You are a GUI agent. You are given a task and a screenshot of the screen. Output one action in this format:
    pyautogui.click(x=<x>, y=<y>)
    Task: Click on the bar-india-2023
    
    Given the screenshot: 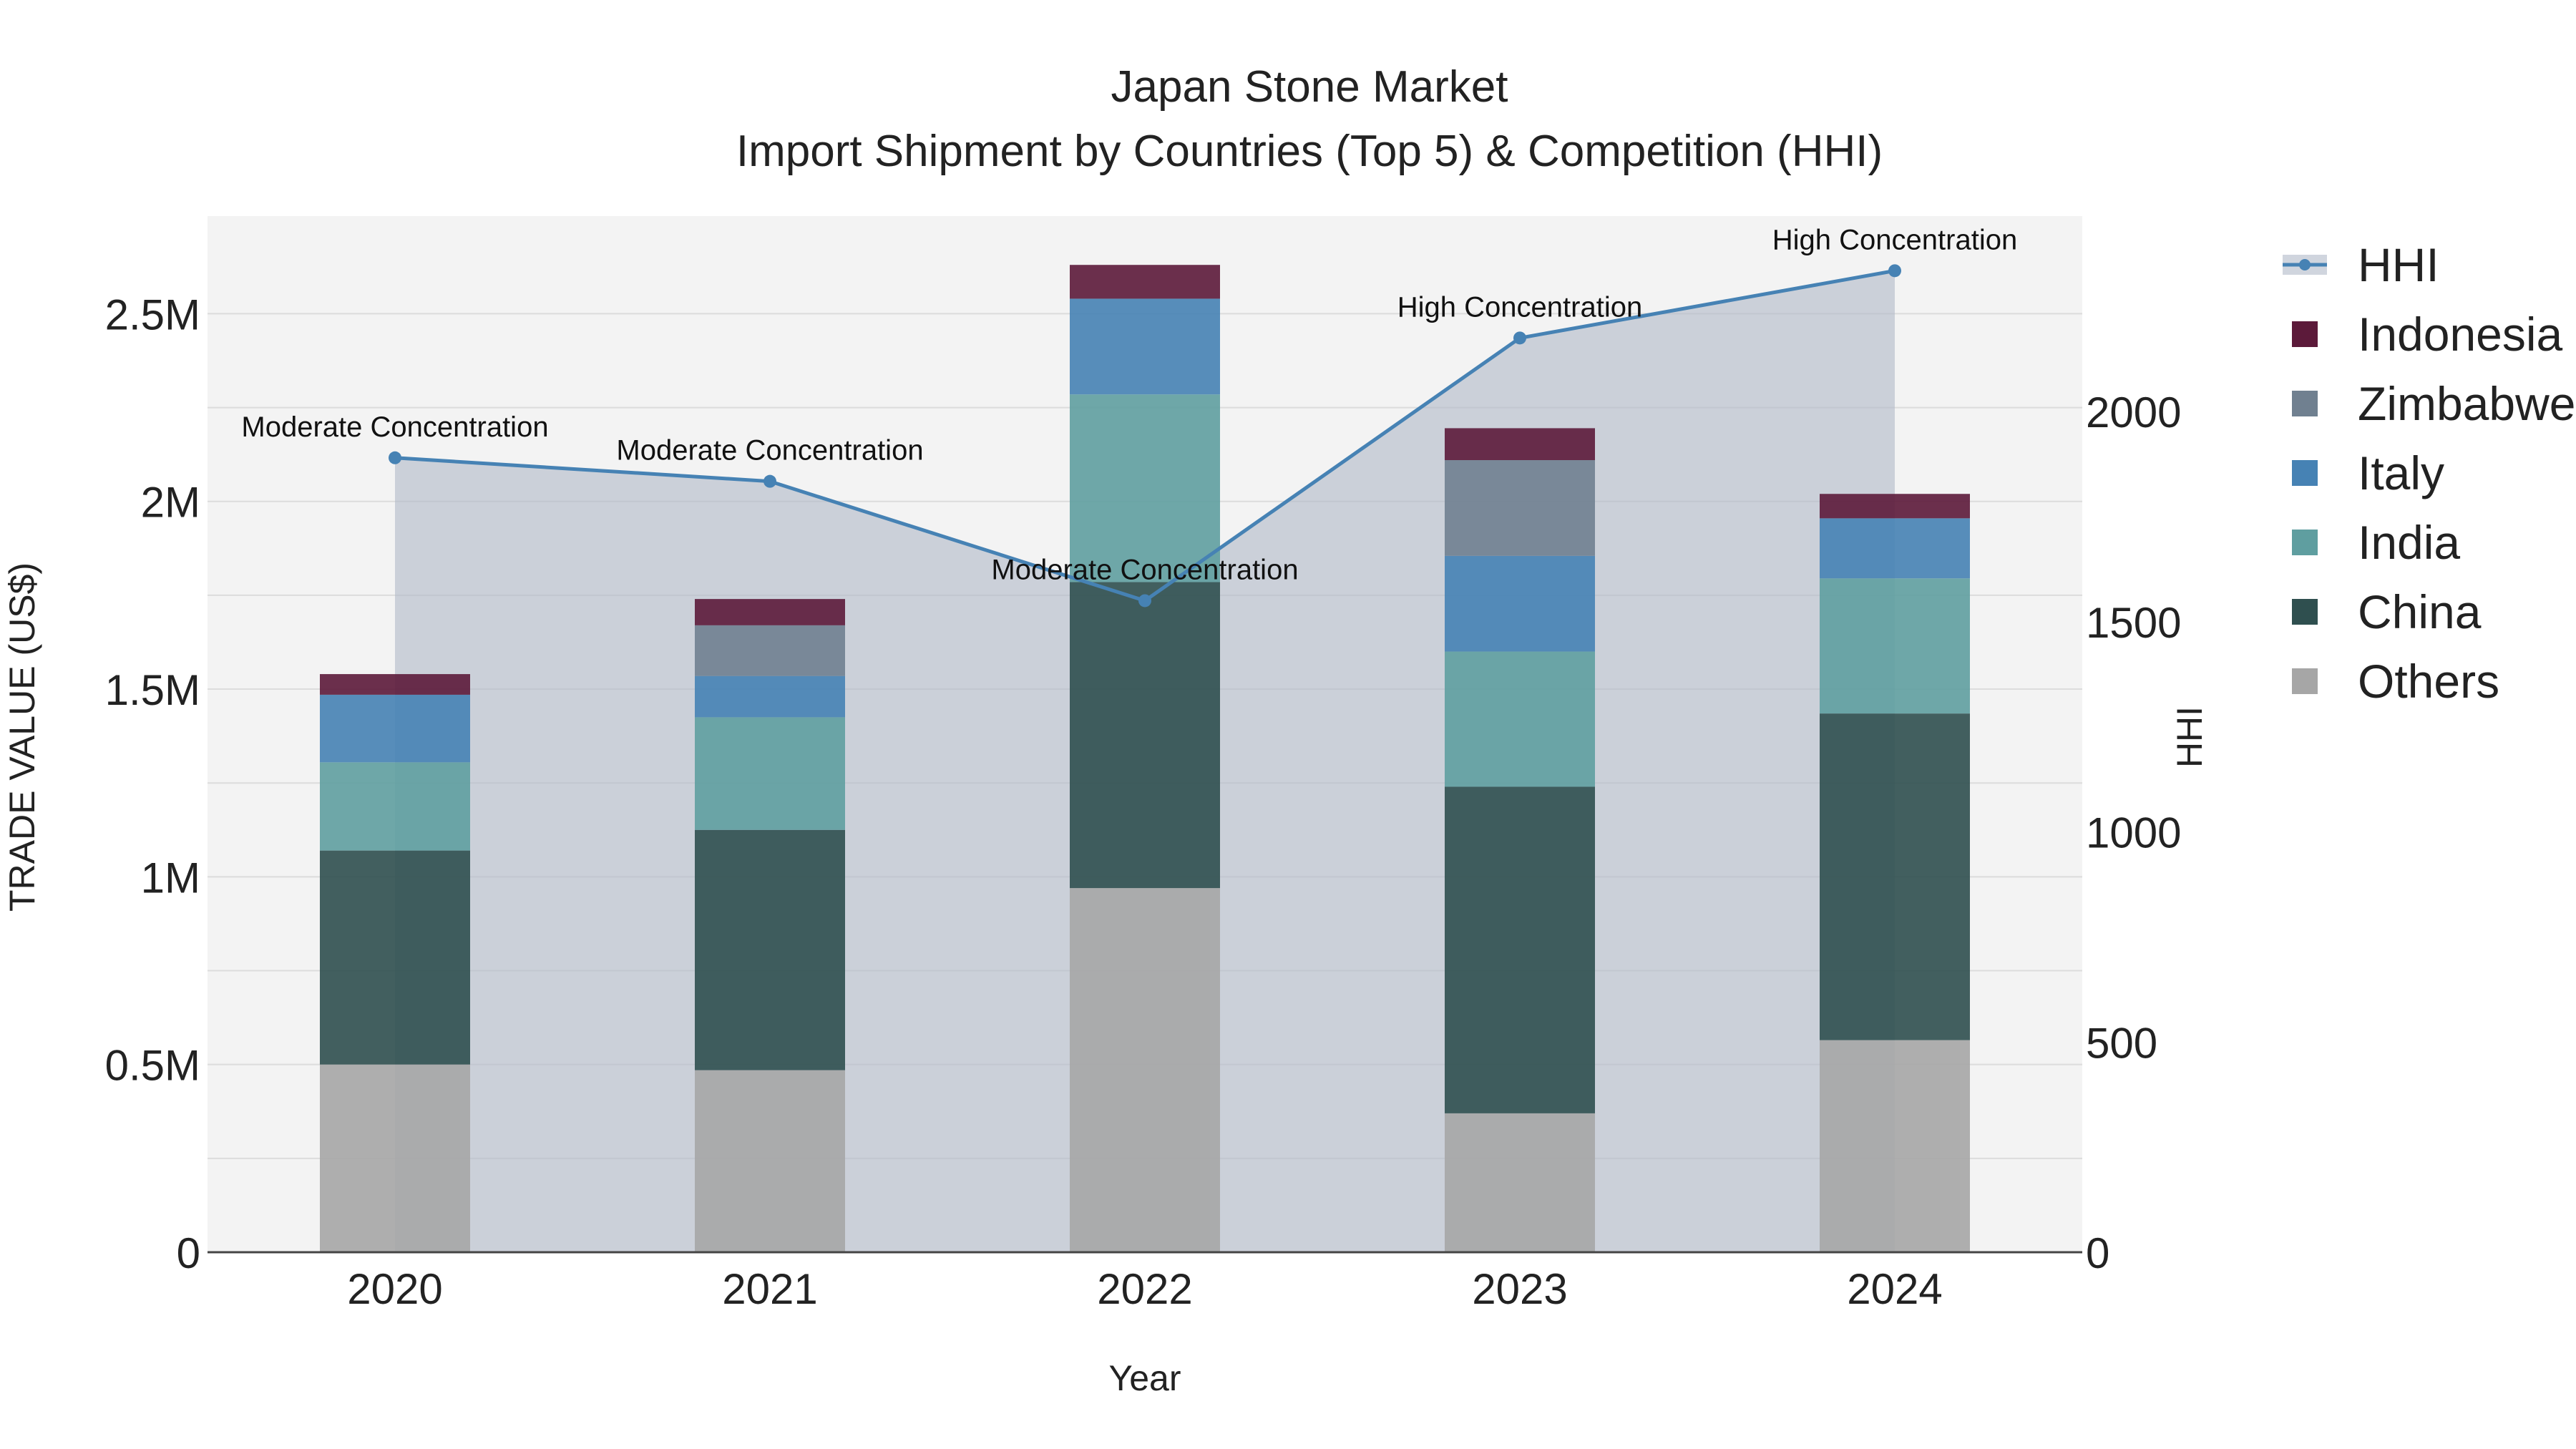 What is the action you would take?
    pyautogui.click(x=1520, y=719)
    